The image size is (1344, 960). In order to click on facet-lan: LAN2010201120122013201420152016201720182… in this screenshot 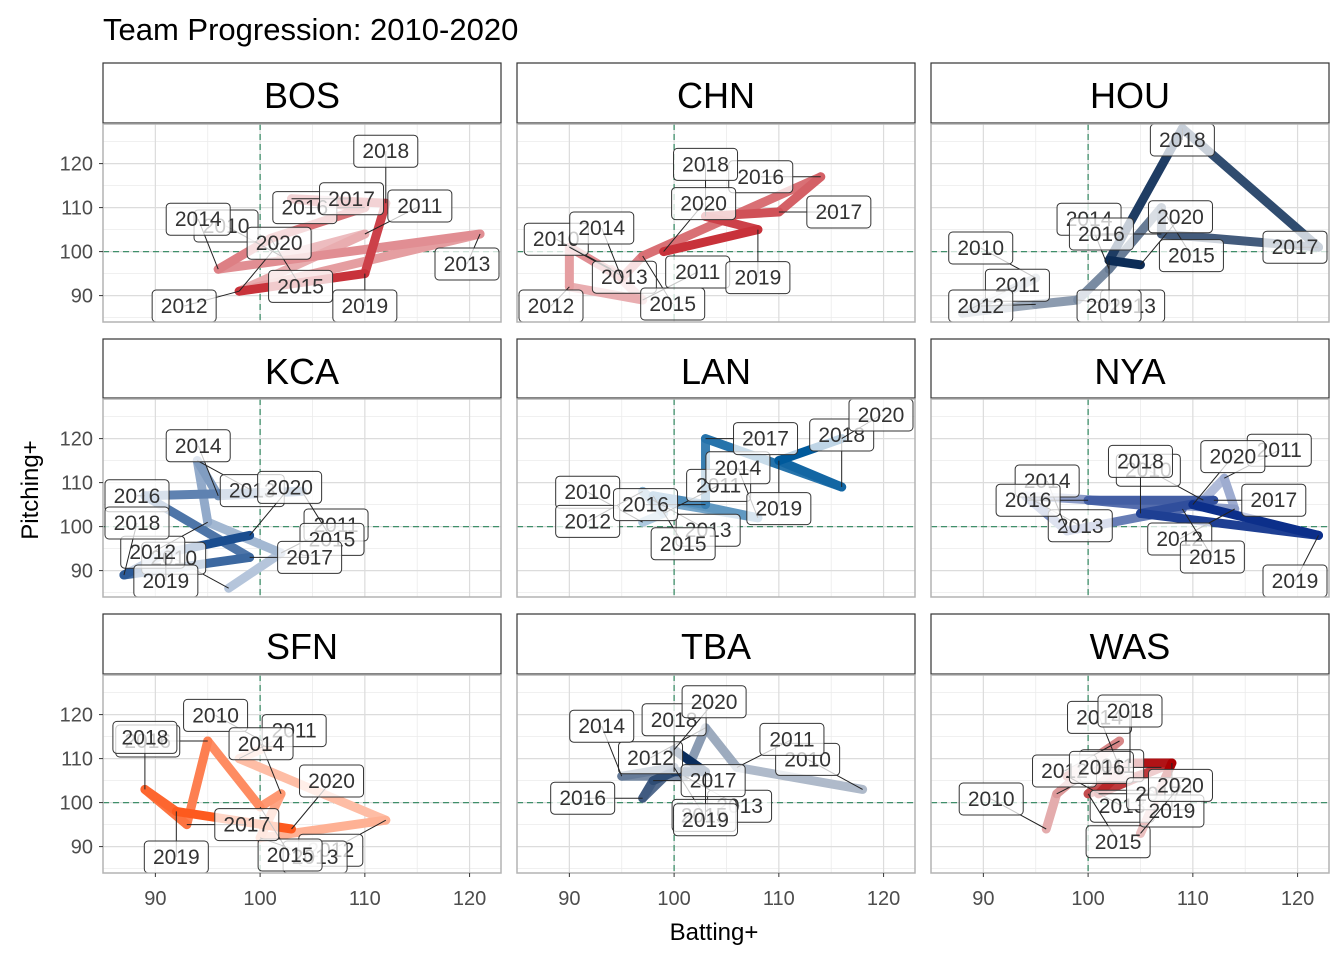, I will do `click(716, 468)`.